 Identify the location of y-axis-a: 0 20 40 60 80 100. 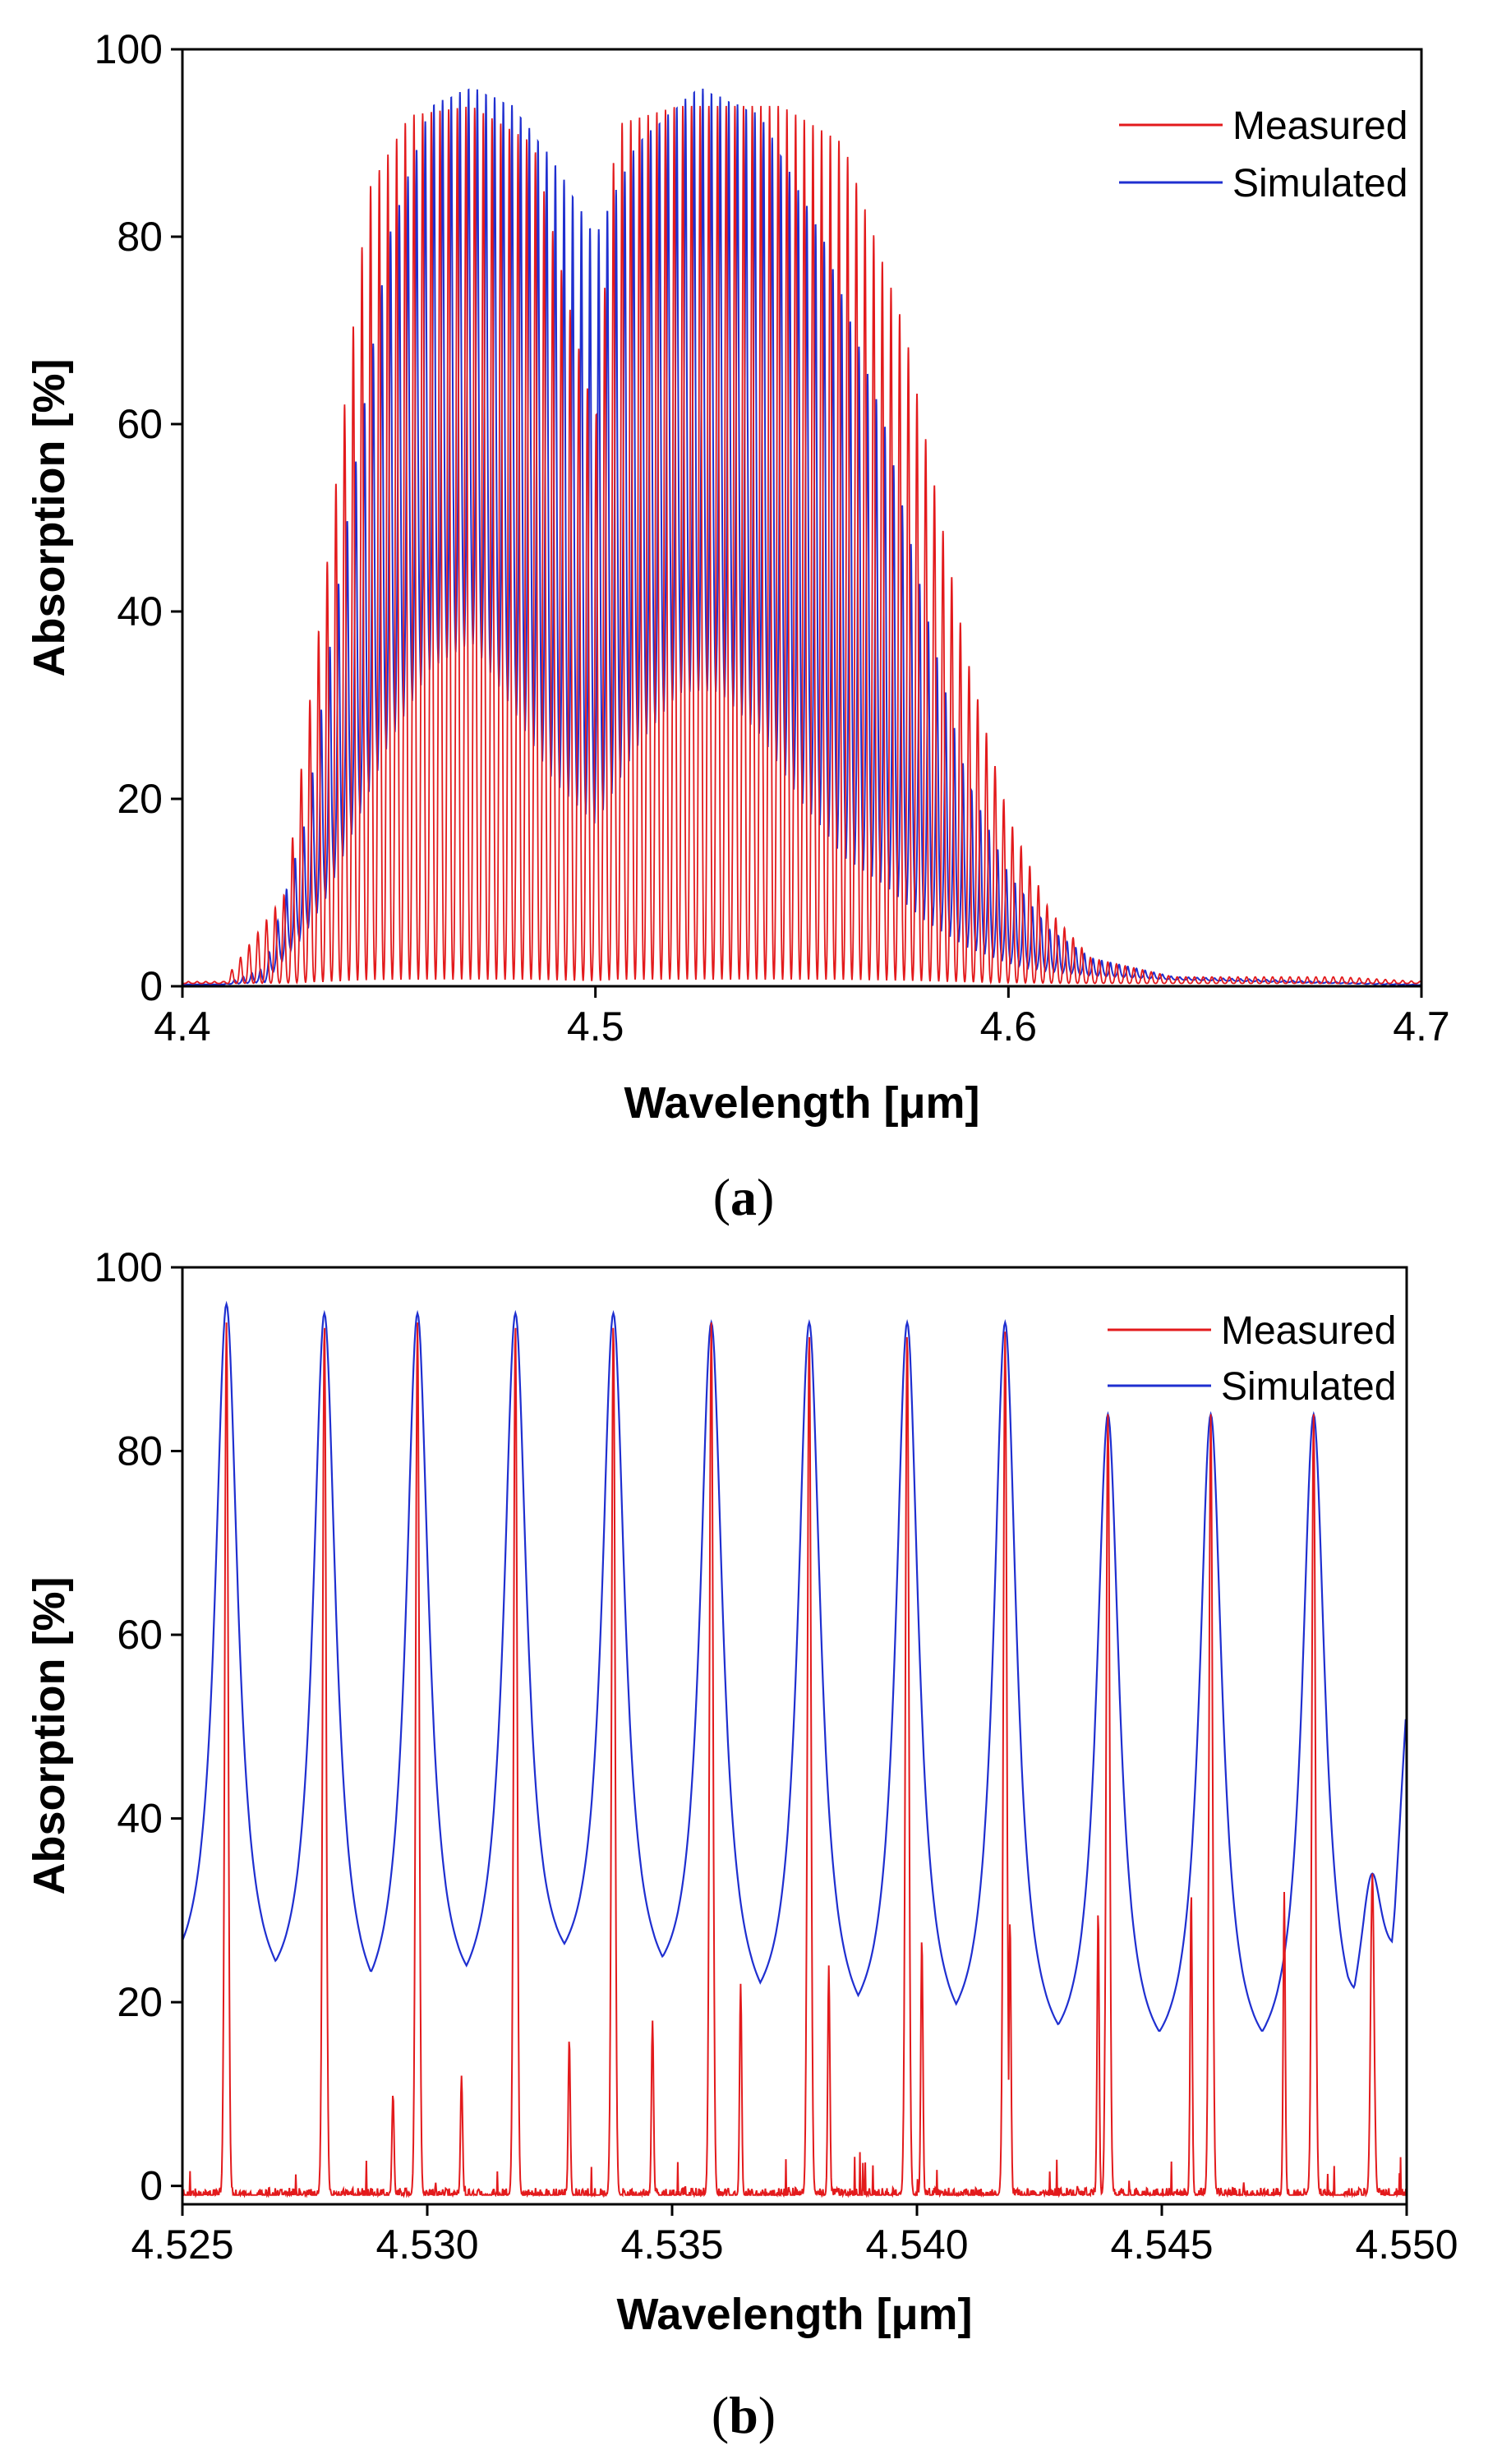
(138, 518).